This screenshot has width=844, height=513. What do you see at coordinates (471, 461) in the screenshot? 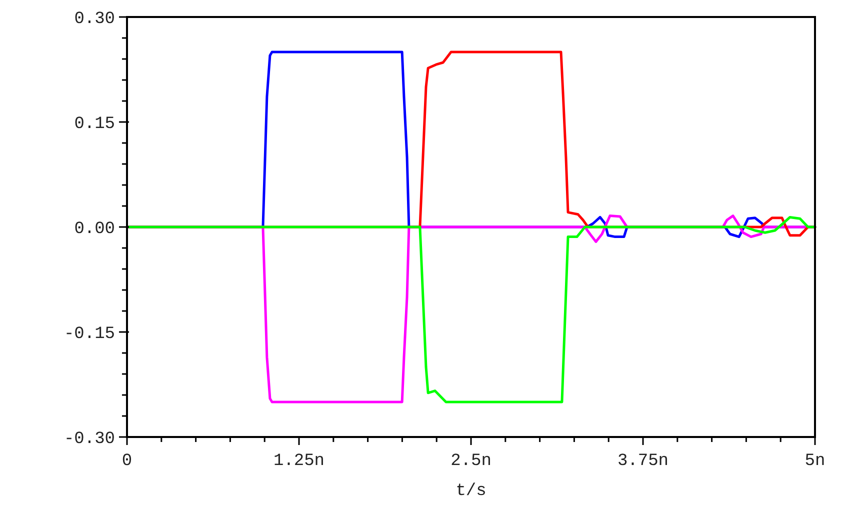
I see `x-tick-label: 2.5n` at bounding box center [471, 461].